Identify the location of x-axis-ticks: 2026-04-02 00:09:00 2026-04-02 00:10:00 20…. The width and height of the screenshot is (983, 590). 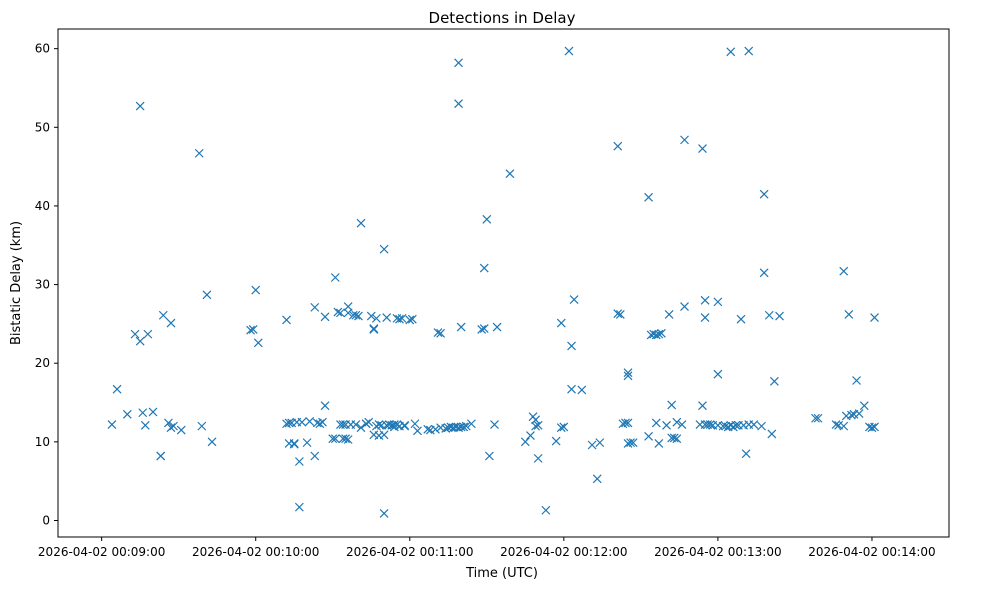
(487, 548).